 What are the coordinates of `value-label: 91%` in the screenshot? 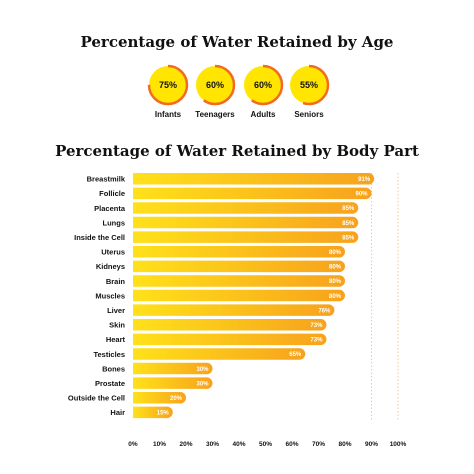 It's located at (364, 180).